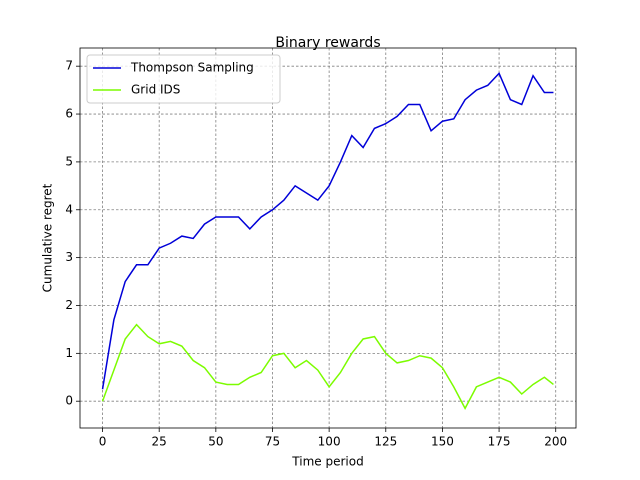  Describe the element at coordinates (327, 43) in the screenshot. I see `chart-title: Binary rewards` at that location.